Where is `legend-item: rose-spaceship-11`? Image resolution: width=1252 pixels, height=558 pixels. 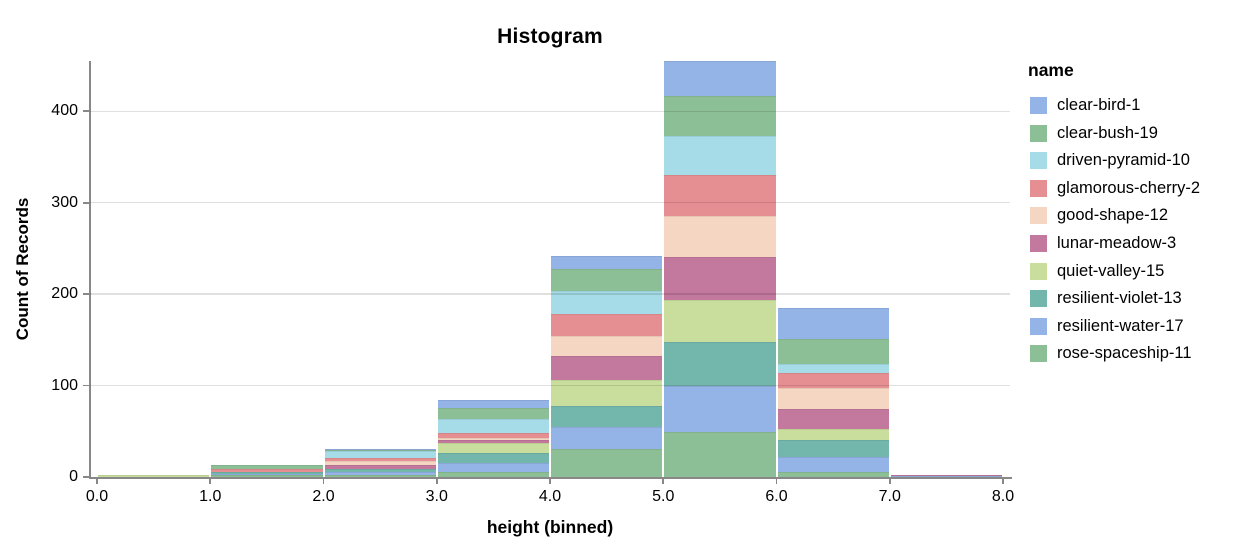
legend-item: rose-spaceship-11 is located at coordinates (1110, 355).